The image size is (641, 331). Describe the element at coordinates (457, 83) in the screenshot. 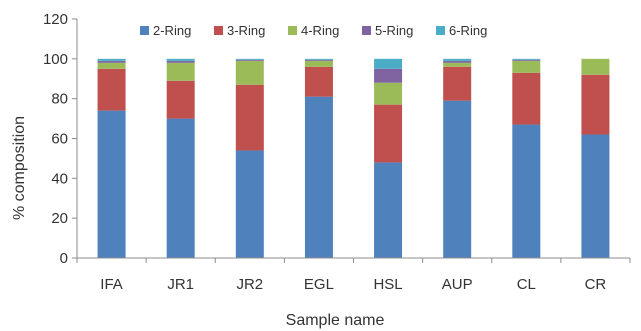

I see `bar-segment-aup-3-ring` at that location.